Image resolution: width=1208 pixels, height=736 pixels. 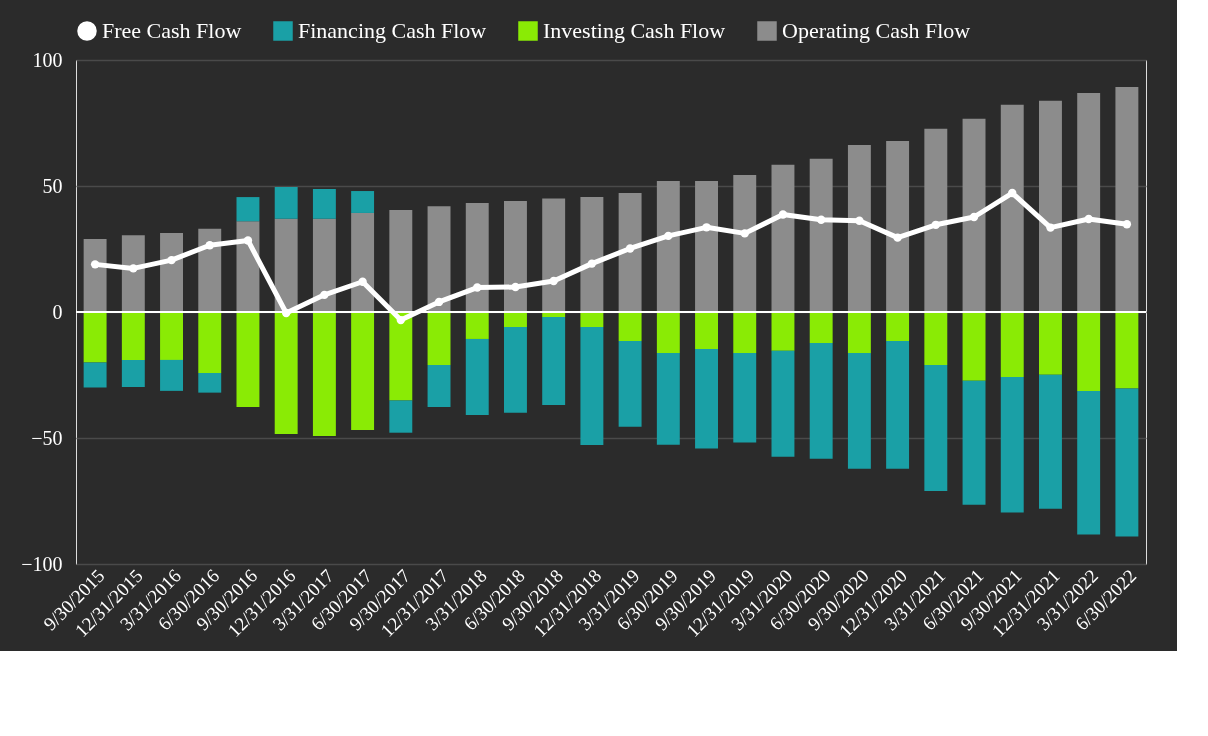 What do you see at coordinates (172, 30) in the screenshot?
I see `legend-label: Free Cash Flow` at bounding box center [172, 30].